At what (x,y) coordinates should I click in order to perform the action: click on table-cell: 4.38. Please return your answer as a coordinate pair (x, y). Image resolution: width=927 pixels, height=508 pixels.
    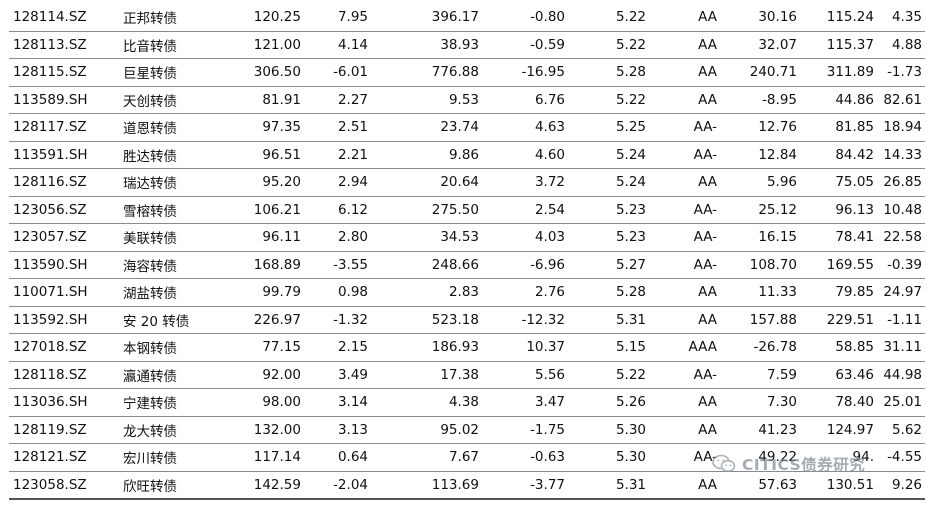
    Looking at the image, I should click on (423, 402).